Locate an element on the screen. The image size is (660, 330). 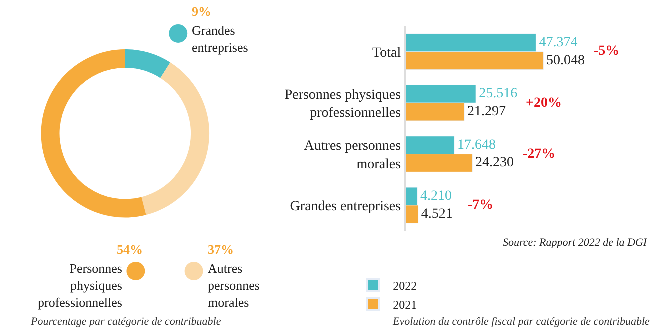
slice-label: Personnes physiques professionnelles is located at coordinates (80, 285).